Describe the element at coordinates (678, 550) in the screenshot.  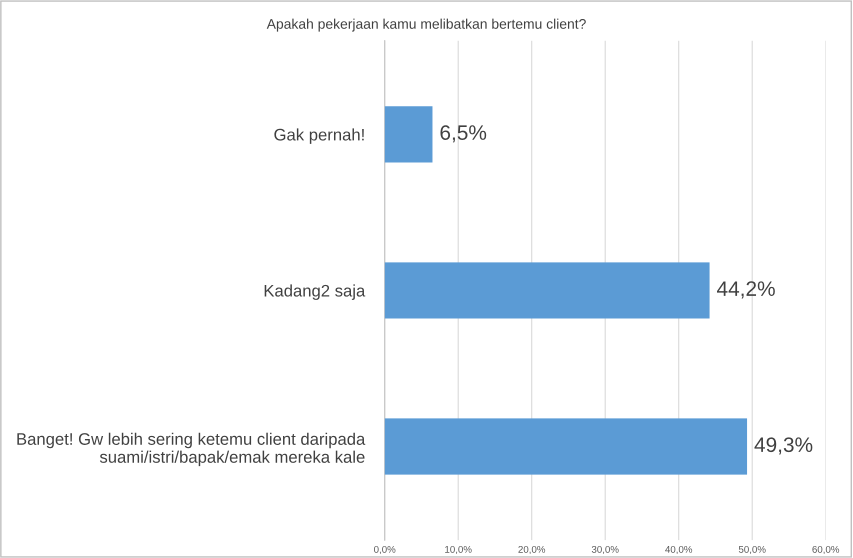
I see `x-tick-label: 40,0%` at that location.